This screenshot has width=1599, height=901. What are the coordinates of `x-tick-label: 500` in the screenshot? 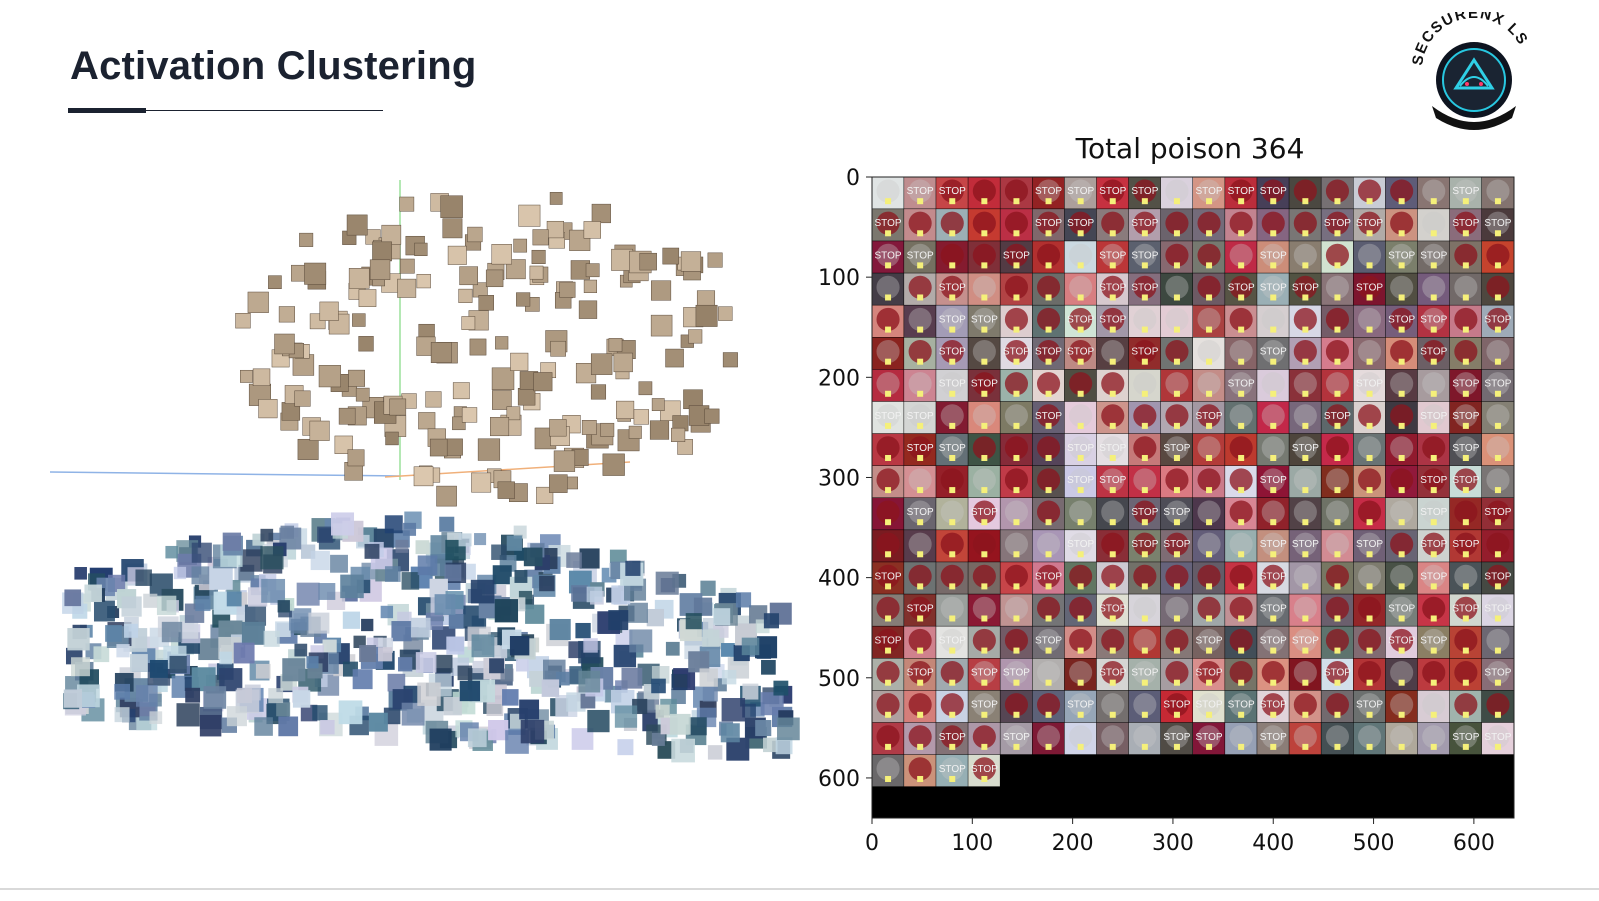 It's located at (1374, 843).